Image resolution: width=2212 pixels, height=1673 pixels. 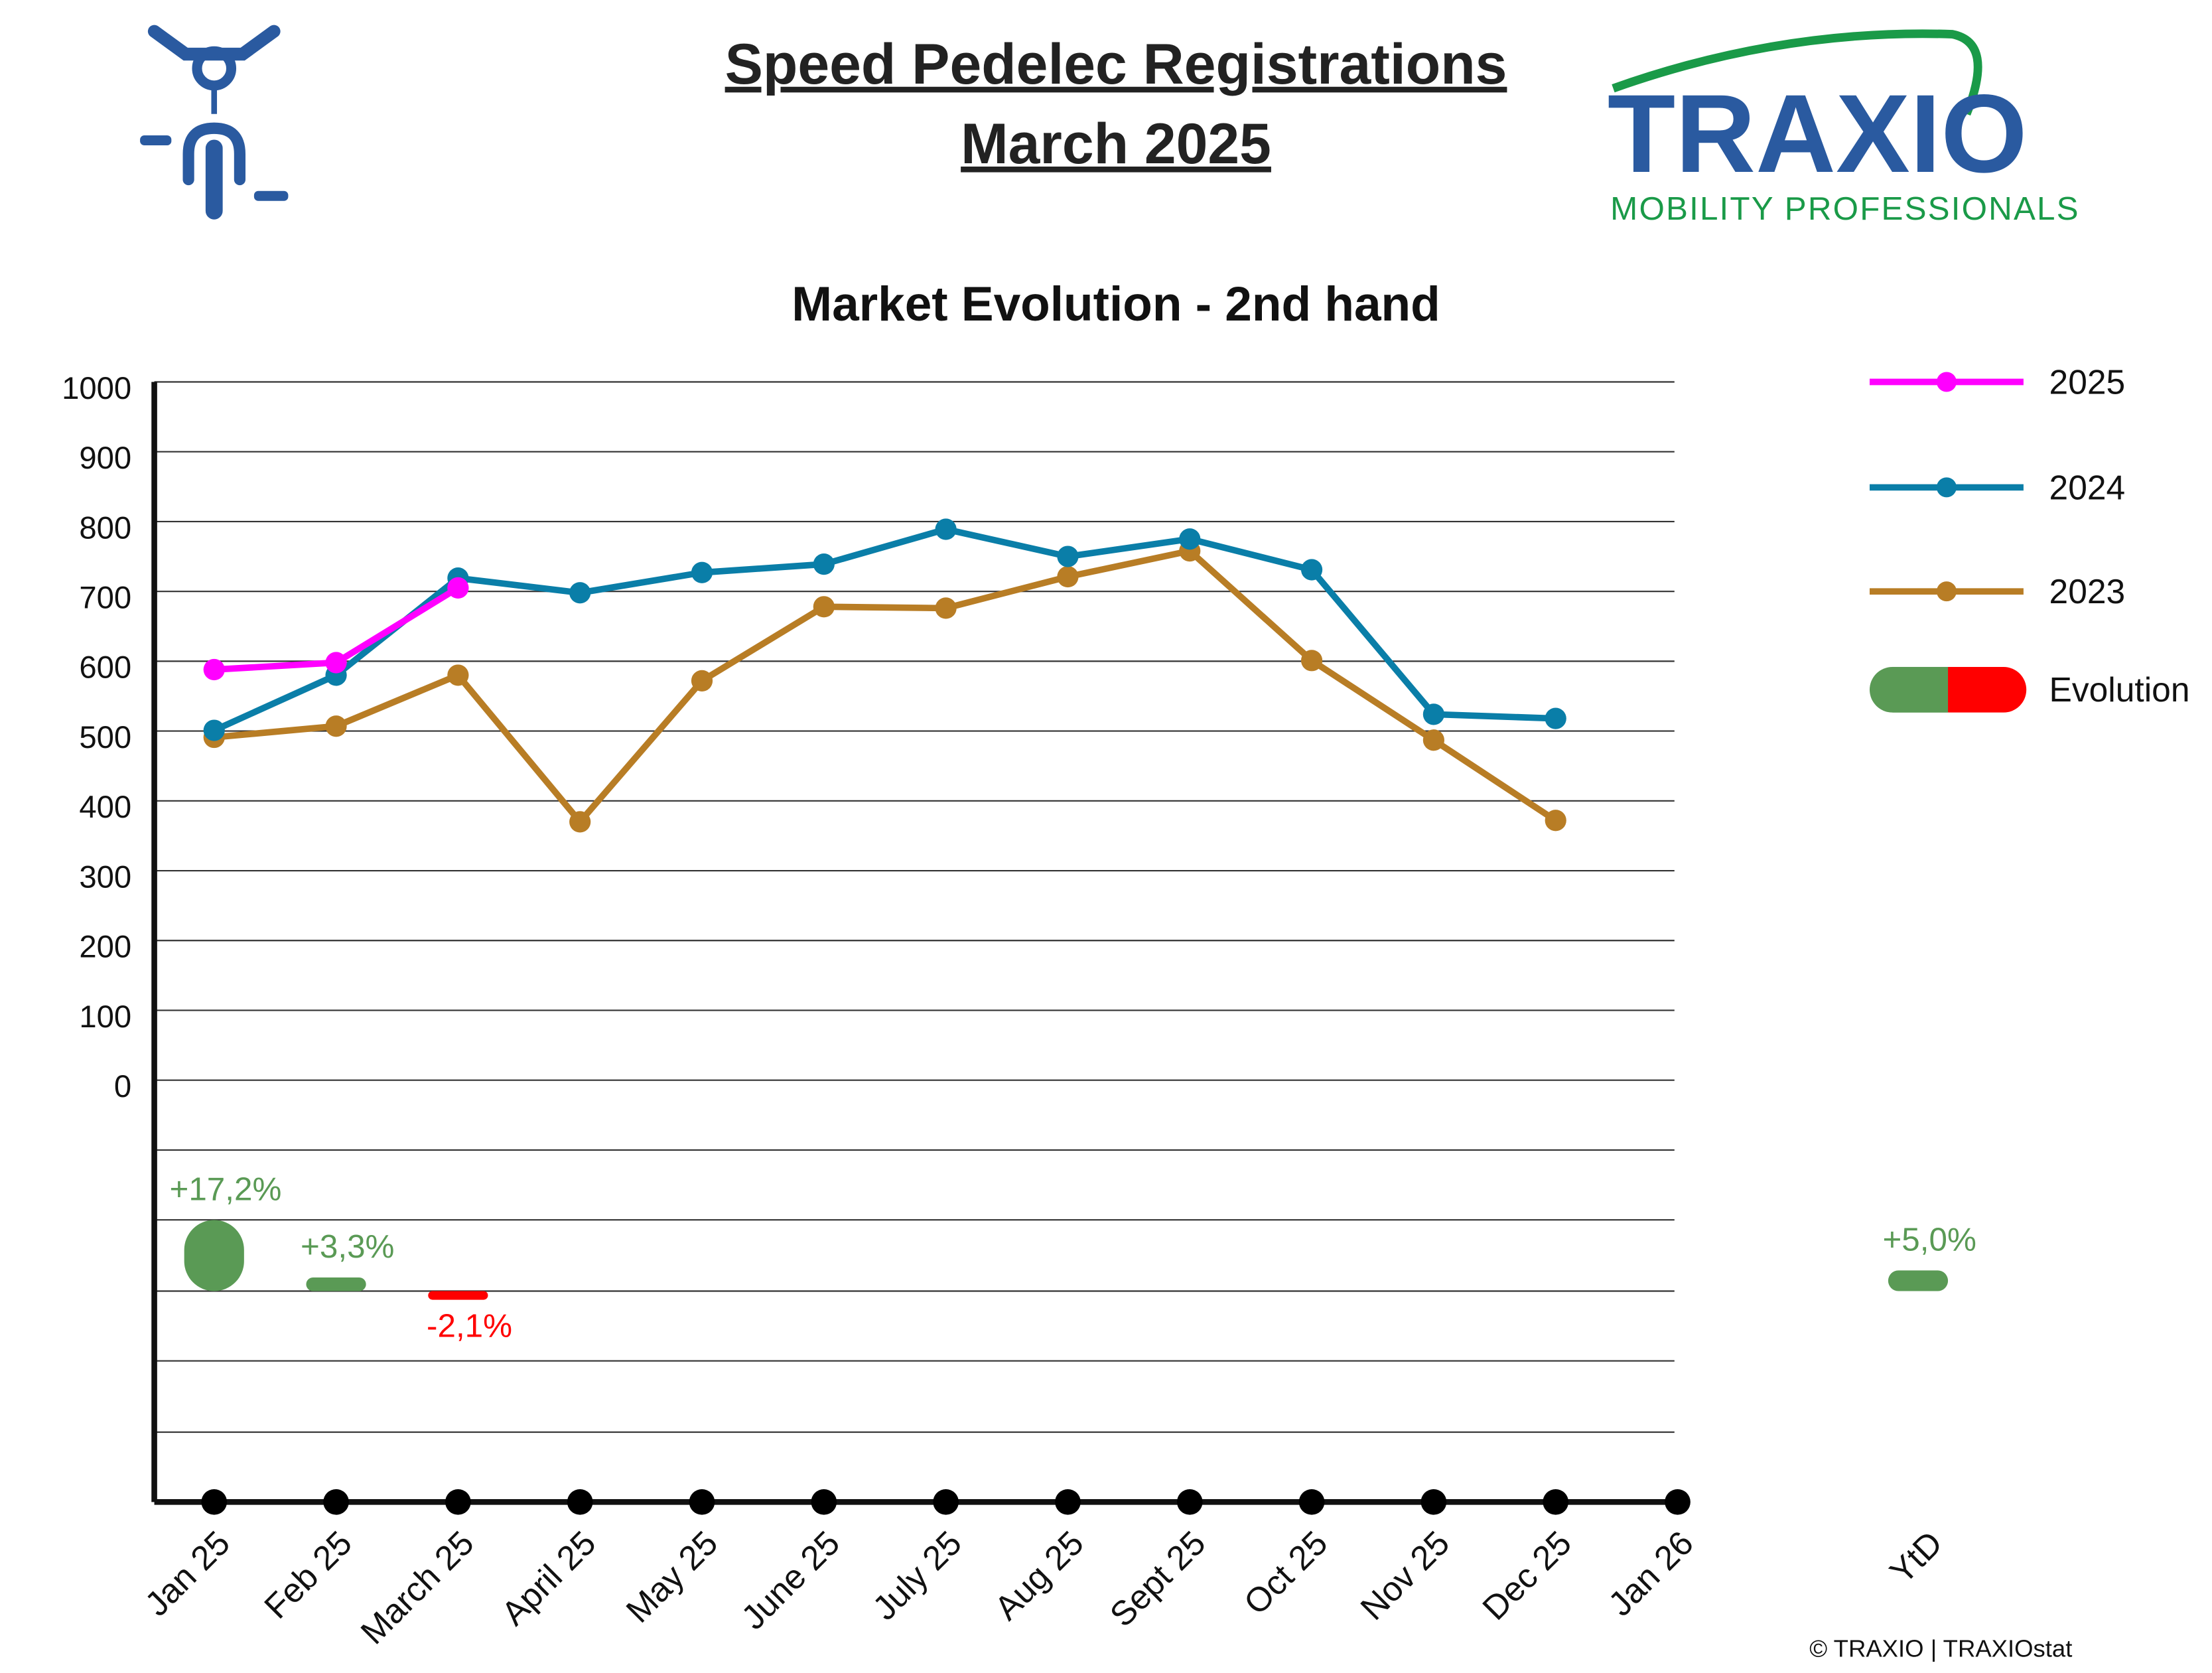 What do you see at coordinates (105, 808) in the screenshot?
I see `y-tick-label: 400` at bounding box center [105, 808].